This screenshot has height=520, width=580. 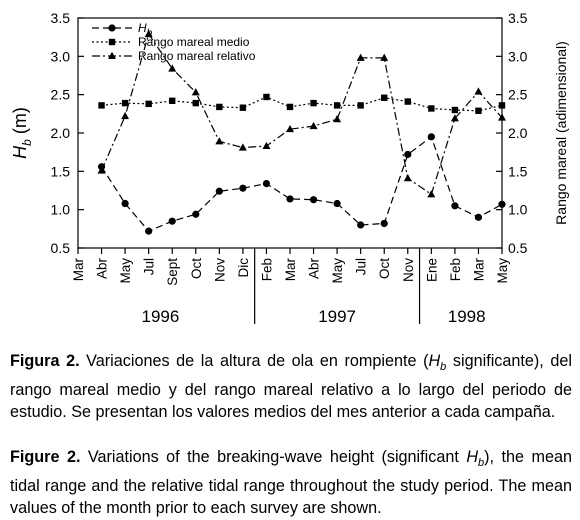 I want to click on legend-label-hb: Hb, so click(x=145, y=30).